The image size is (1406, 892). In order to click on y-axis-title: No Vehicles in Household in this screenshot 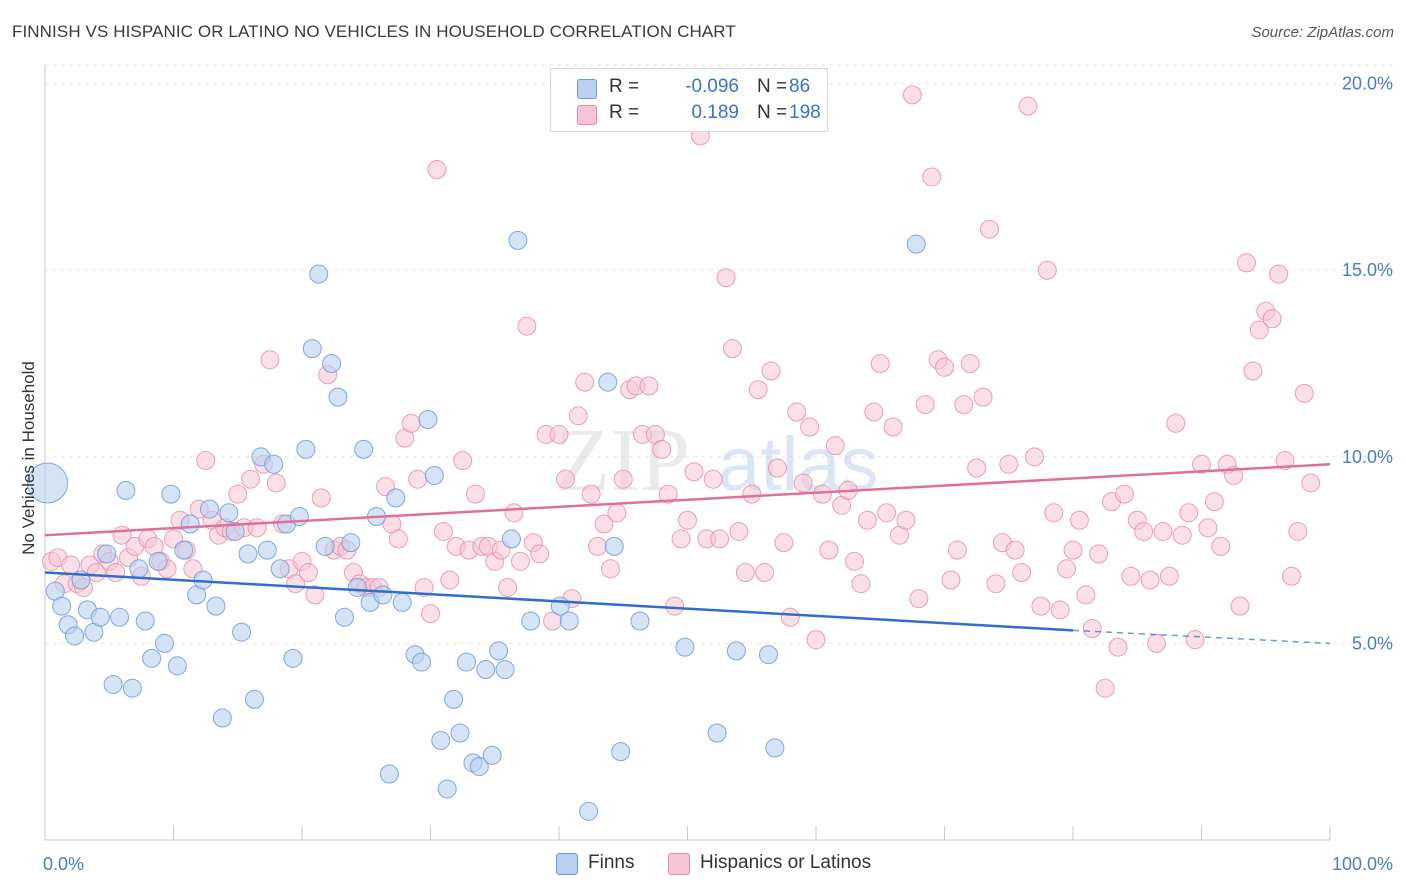, I will do `click(28, 458)`.